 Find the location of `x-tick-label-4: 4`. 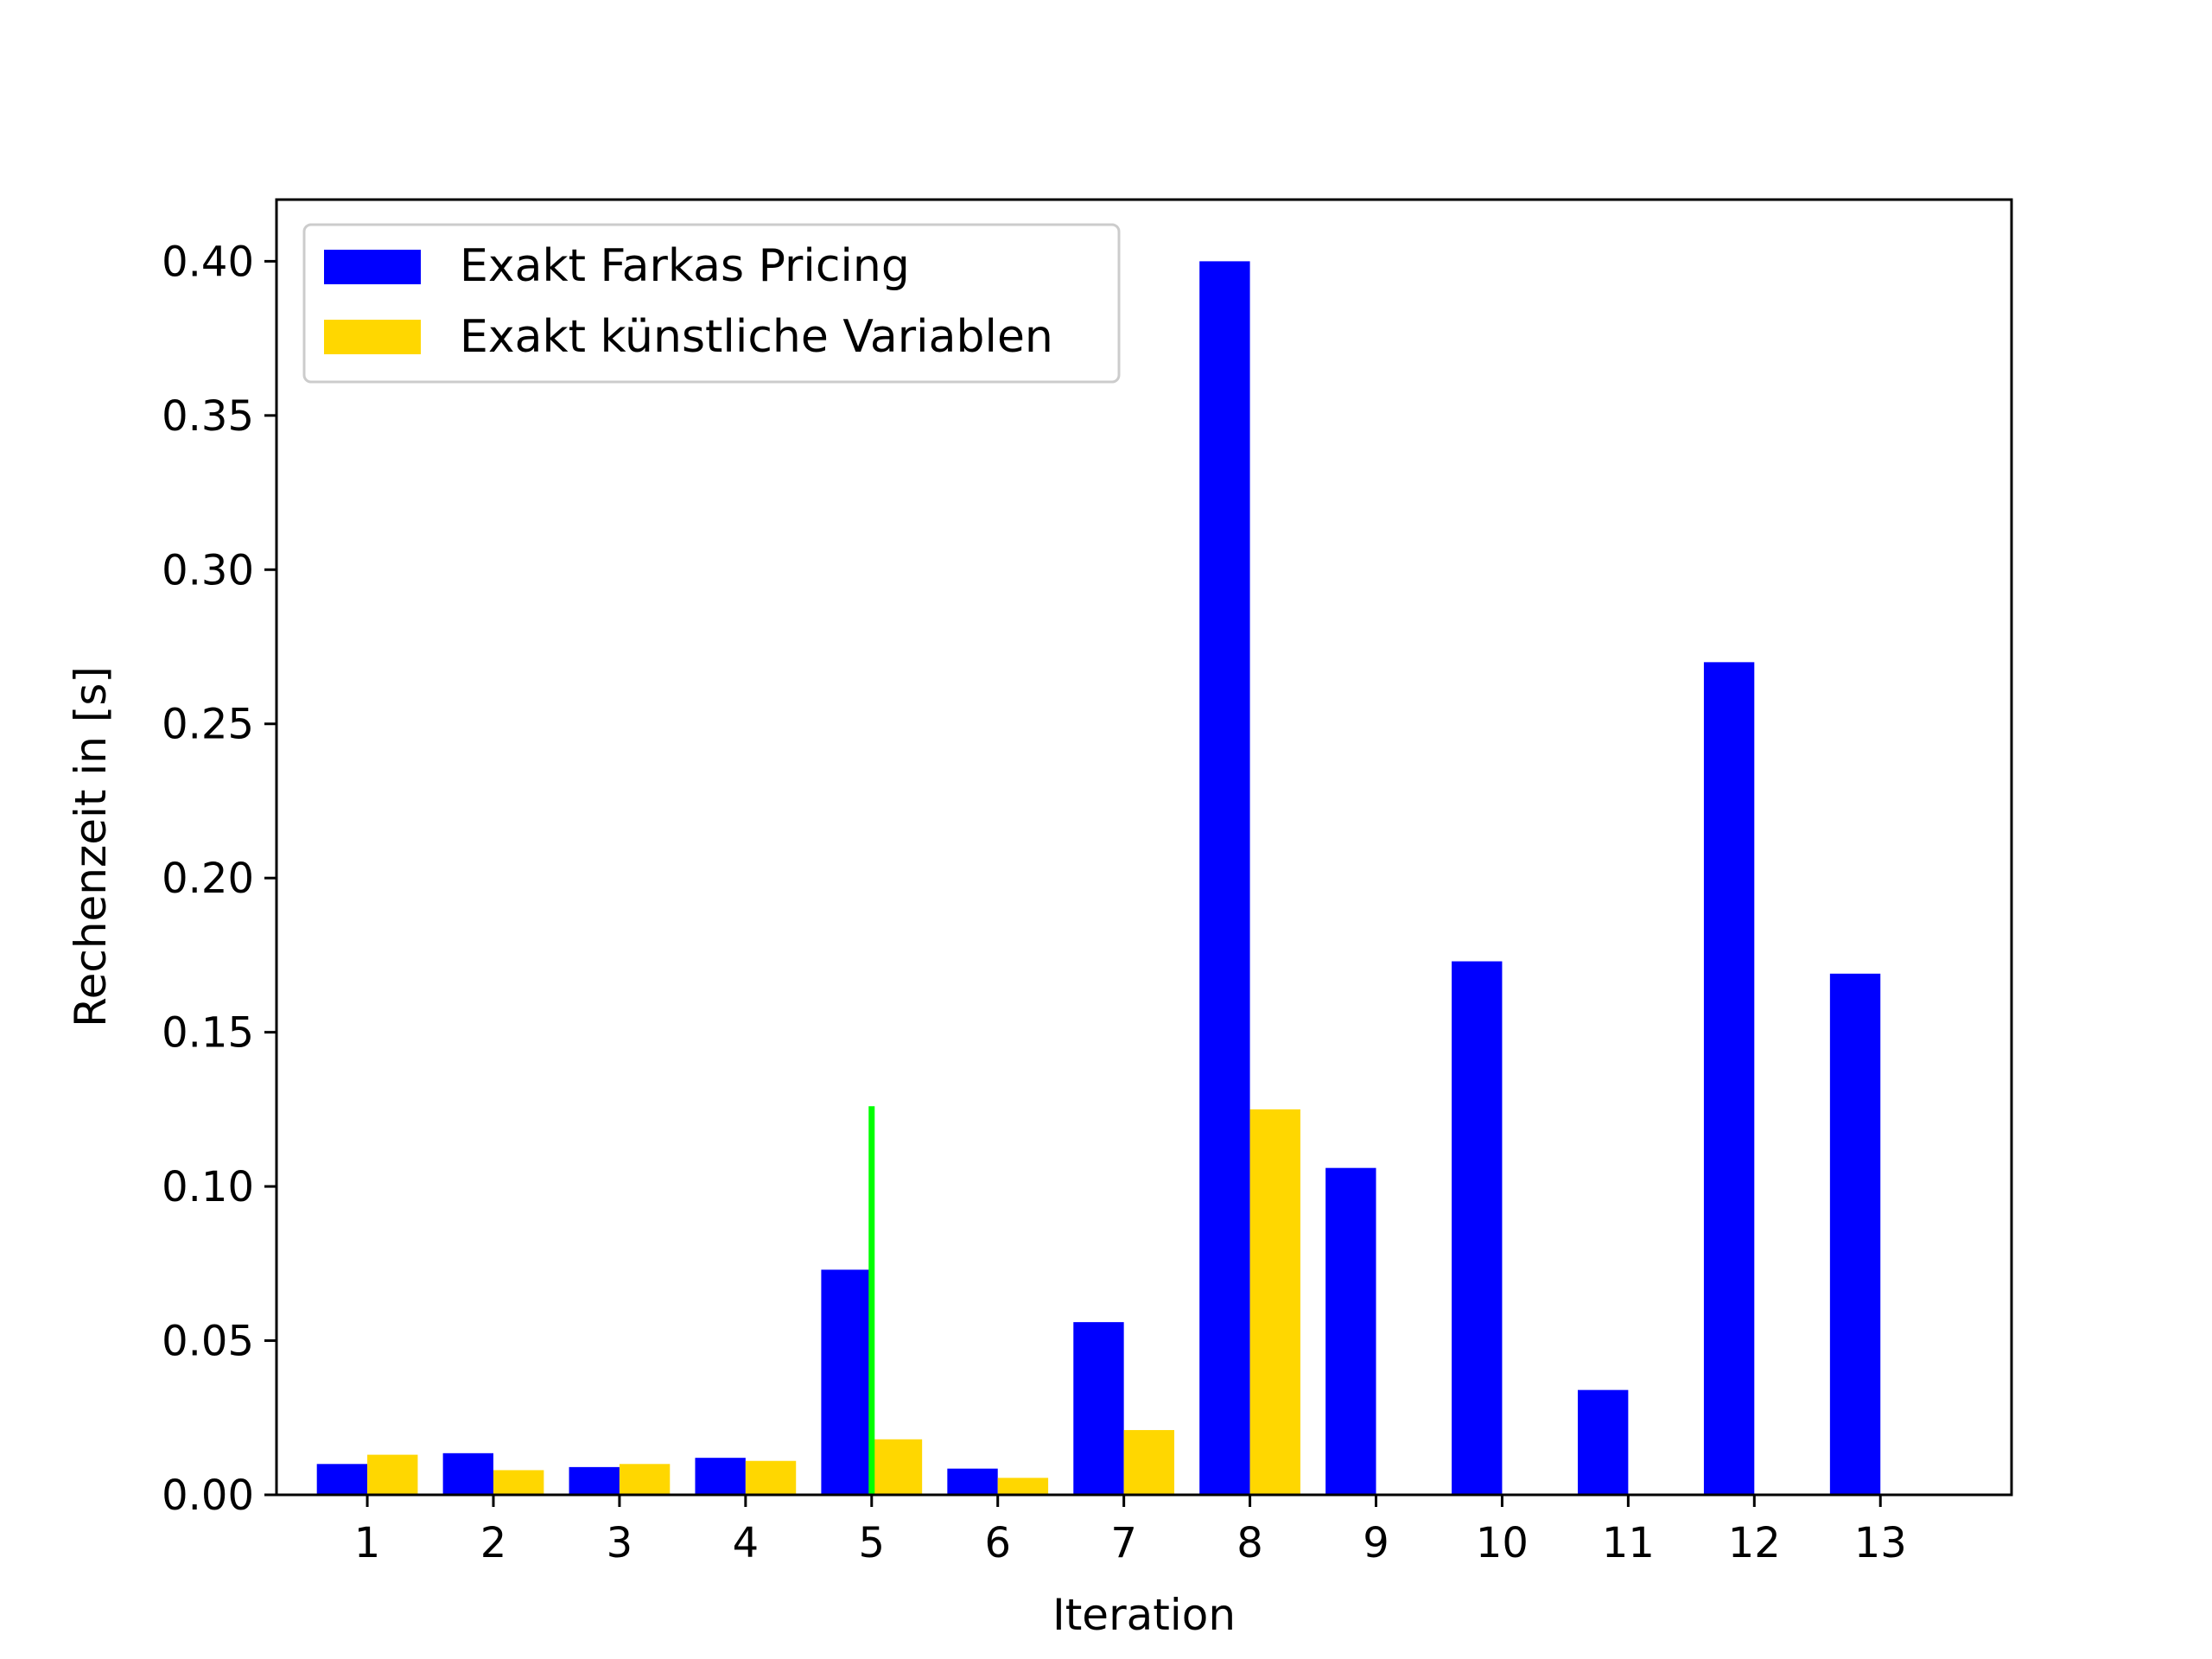

x-tick-label-4: 4 is located at coordinates (746, 1543).